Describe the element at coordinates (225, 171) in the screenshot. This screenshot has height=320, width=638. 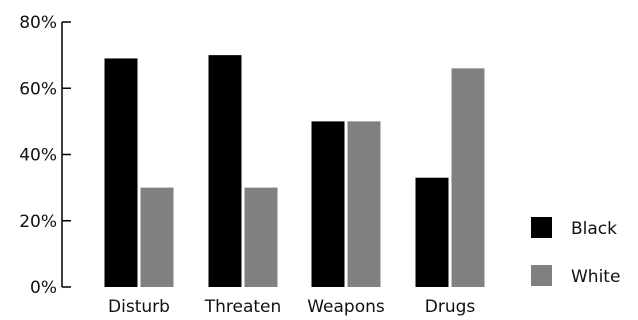
I see `bar-black-threaten` at that location.